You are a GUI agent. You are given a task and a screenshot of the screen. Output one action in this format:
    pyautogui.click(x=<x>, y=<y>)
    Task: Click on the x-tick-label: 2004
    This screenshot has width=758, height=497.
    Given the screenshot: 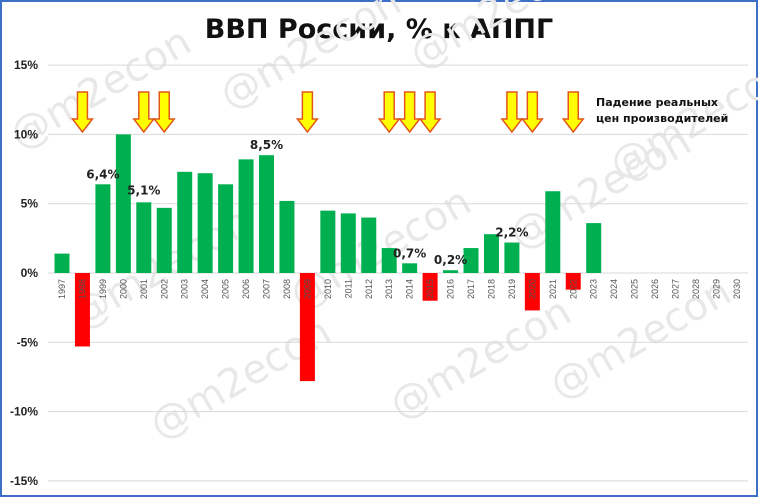 What is the action you would take?
    pyautogui.click(x=205, y=289)
    